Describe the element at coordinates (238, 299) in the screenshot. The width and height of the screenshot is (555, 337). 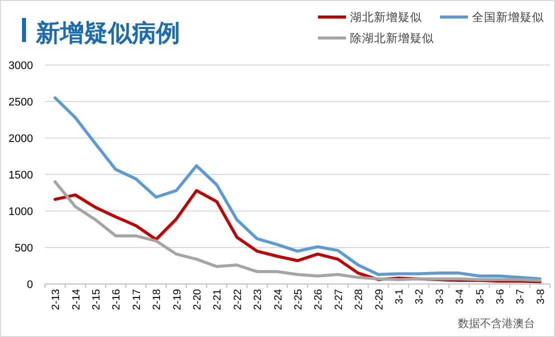
I see `x-tick-label: 2-22` at that location.